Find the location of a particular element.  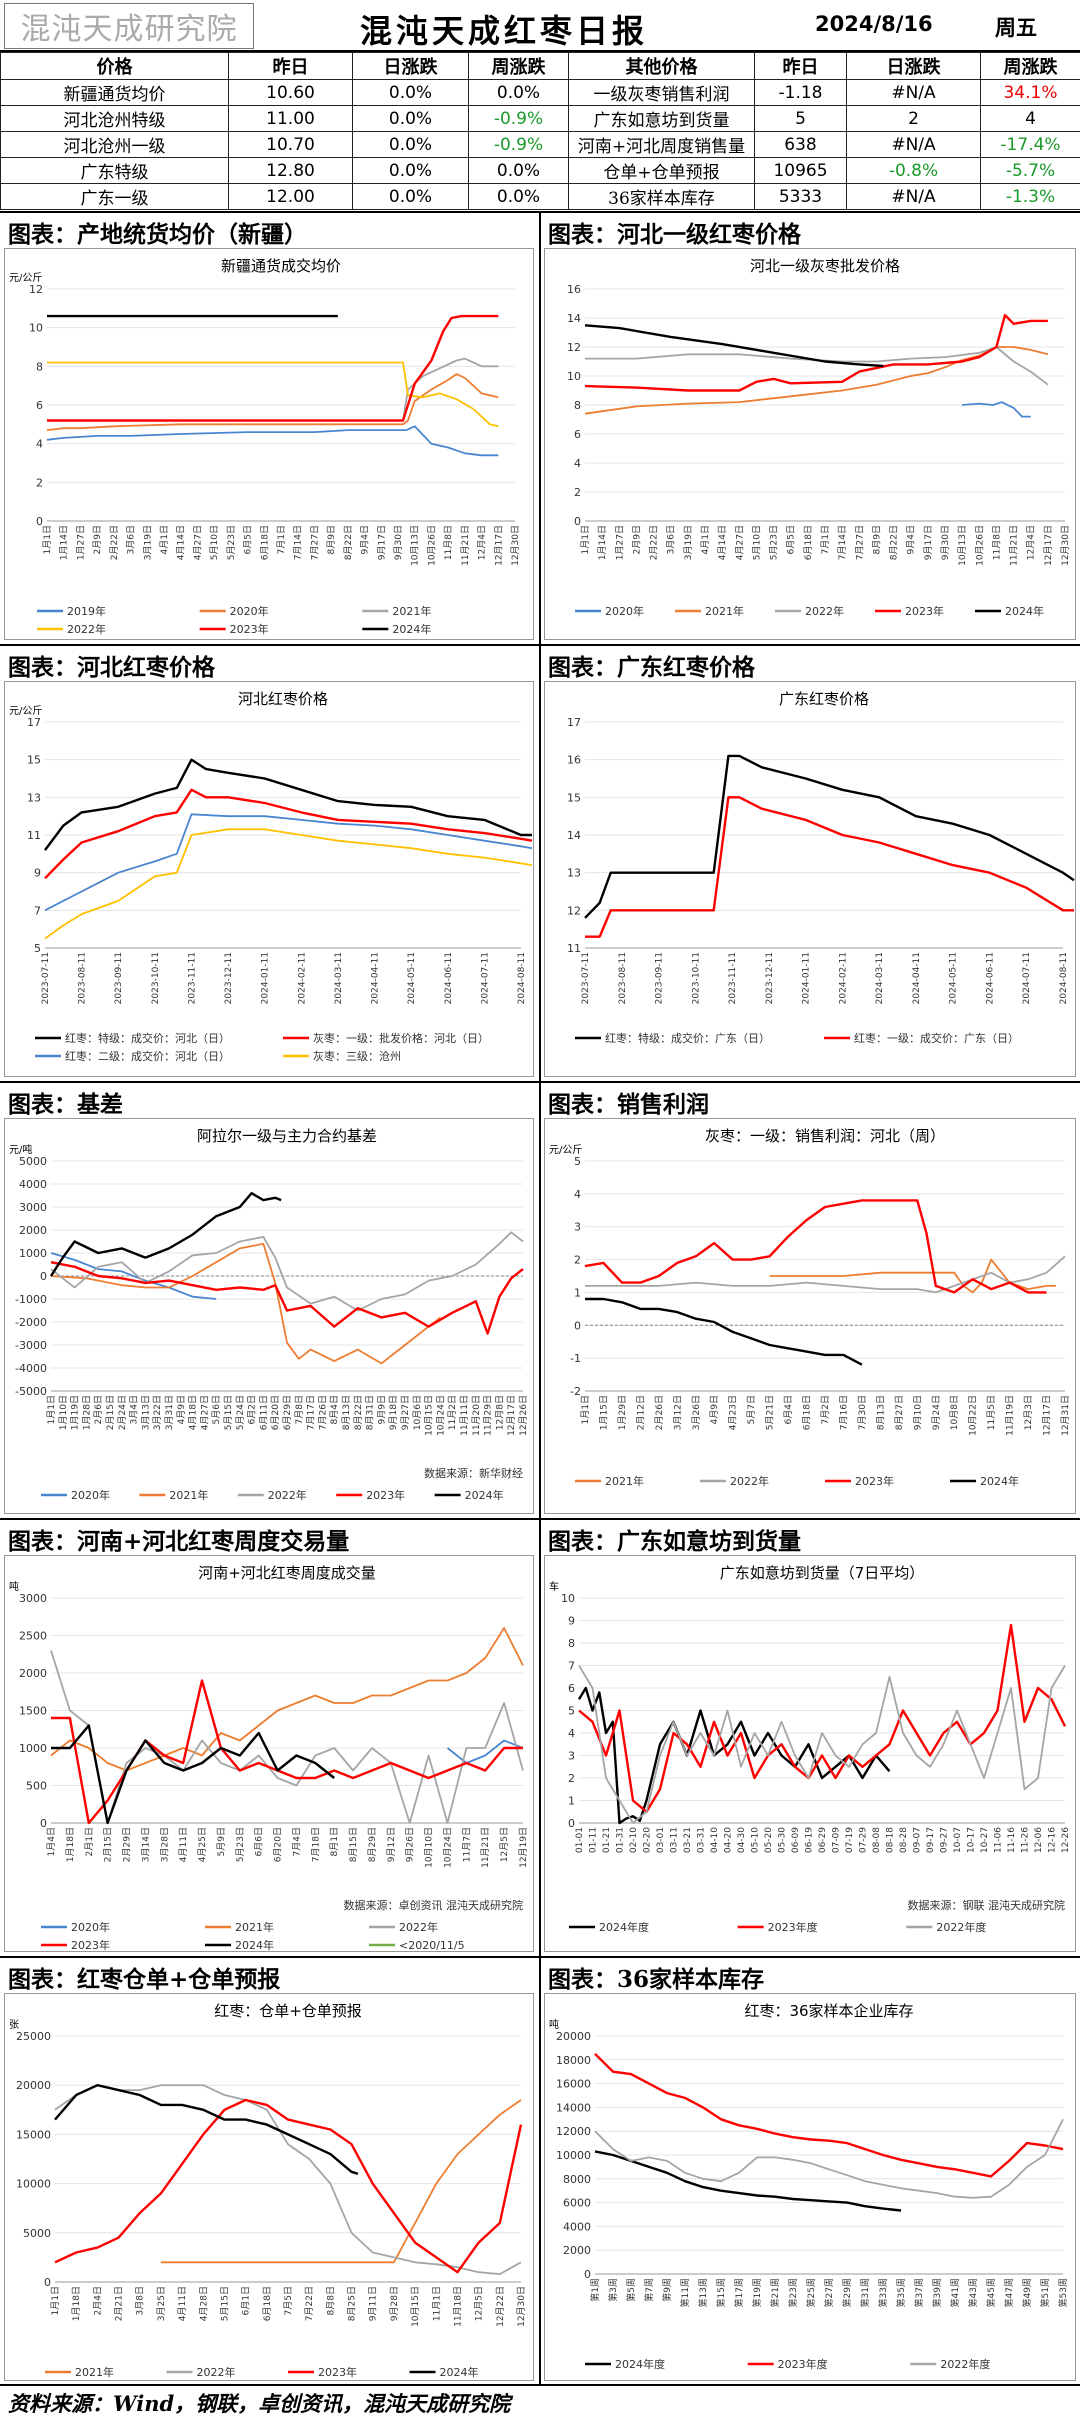

y-tick-label: 500 is located at coordinates (36, 1786).